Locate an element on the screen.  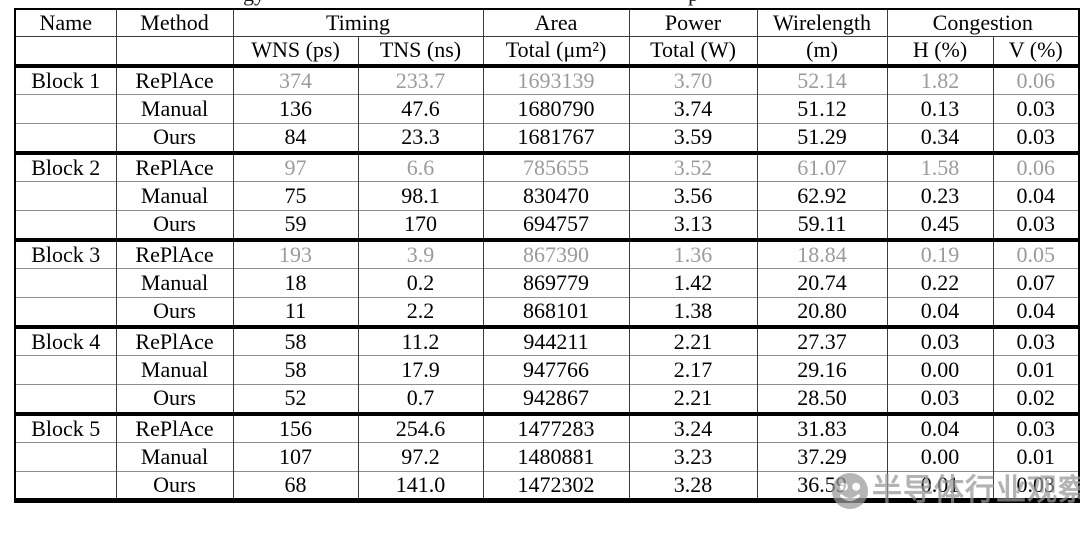
cell-tns: 141.0 is located at coordinates (420, 486).